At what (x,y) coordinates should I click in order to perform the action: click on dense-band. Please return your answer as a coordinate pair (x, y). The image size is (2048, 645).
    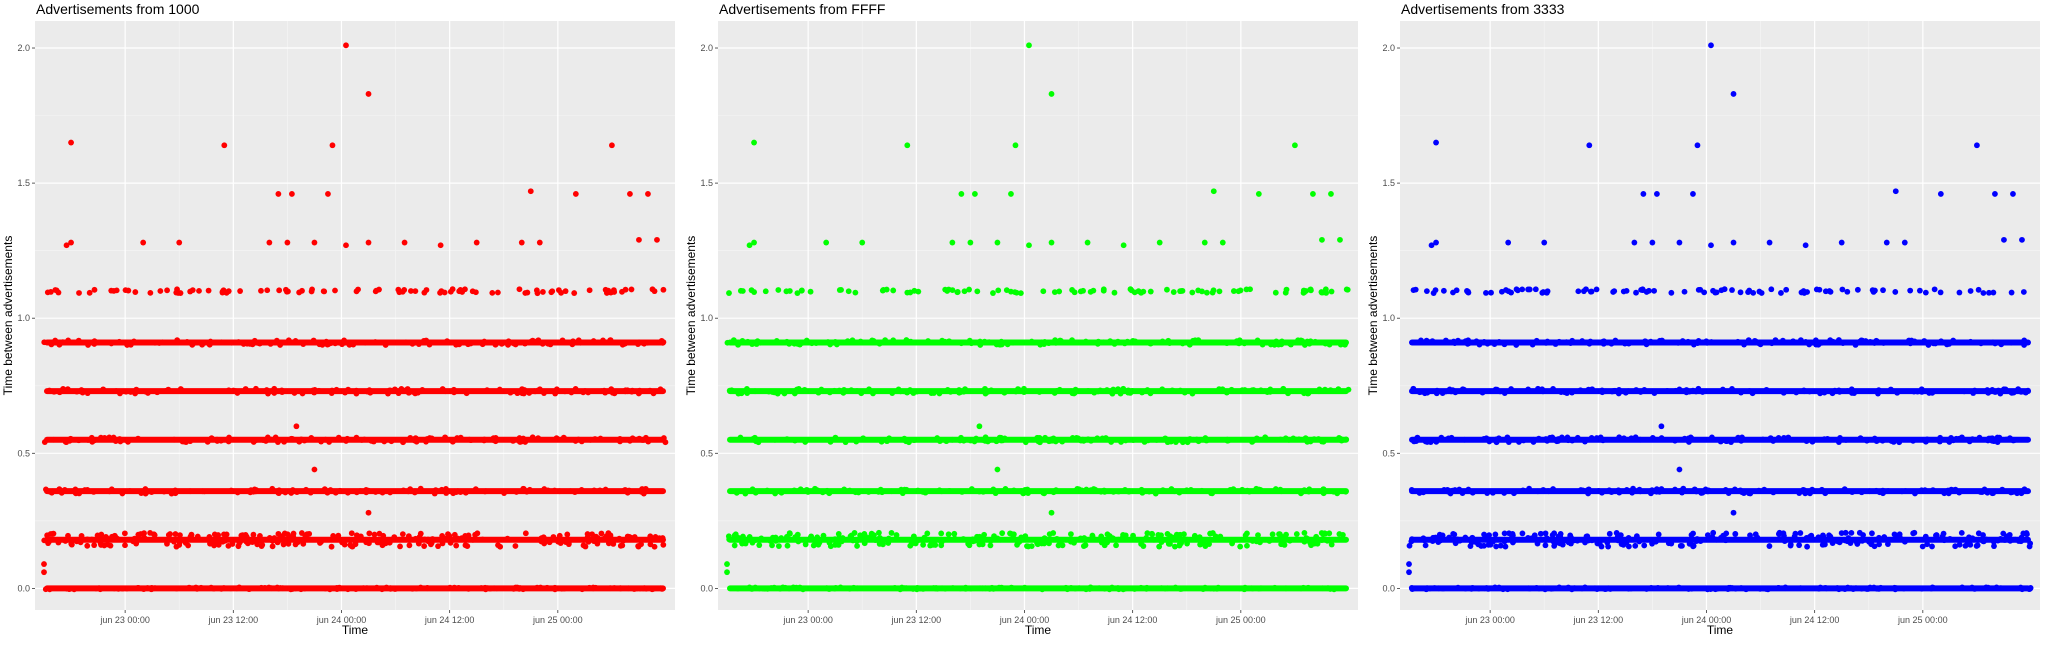
    Looking at the image, I should click on (1038, 440).